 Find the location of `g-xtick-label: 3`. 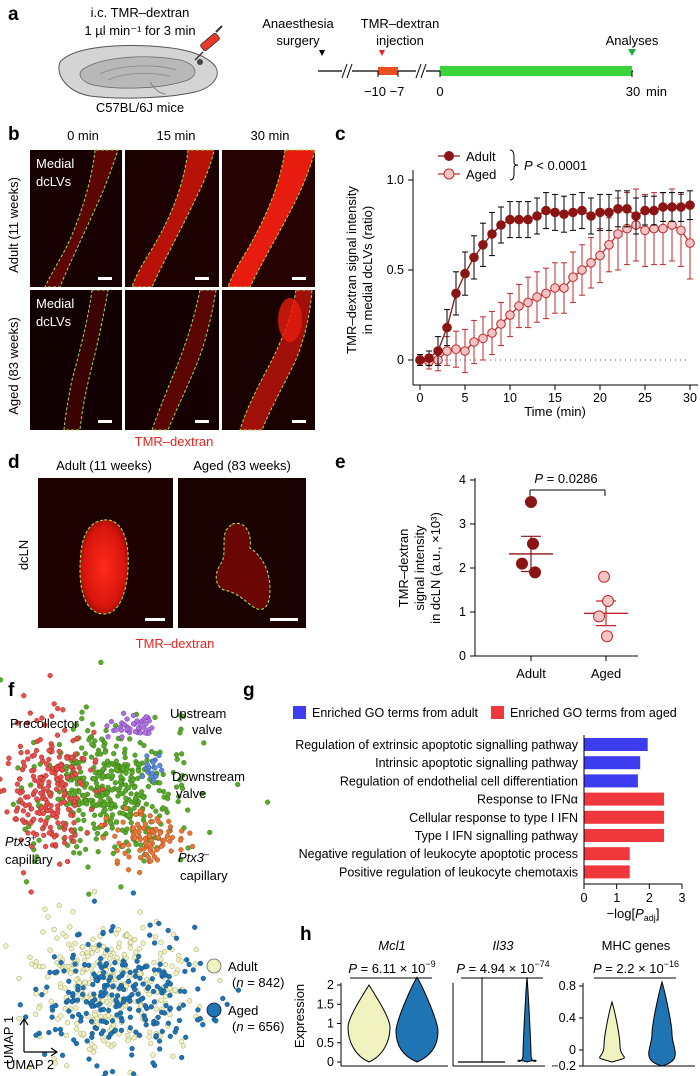

g-xtick-label: 3 is located at coordinates (682, 898).